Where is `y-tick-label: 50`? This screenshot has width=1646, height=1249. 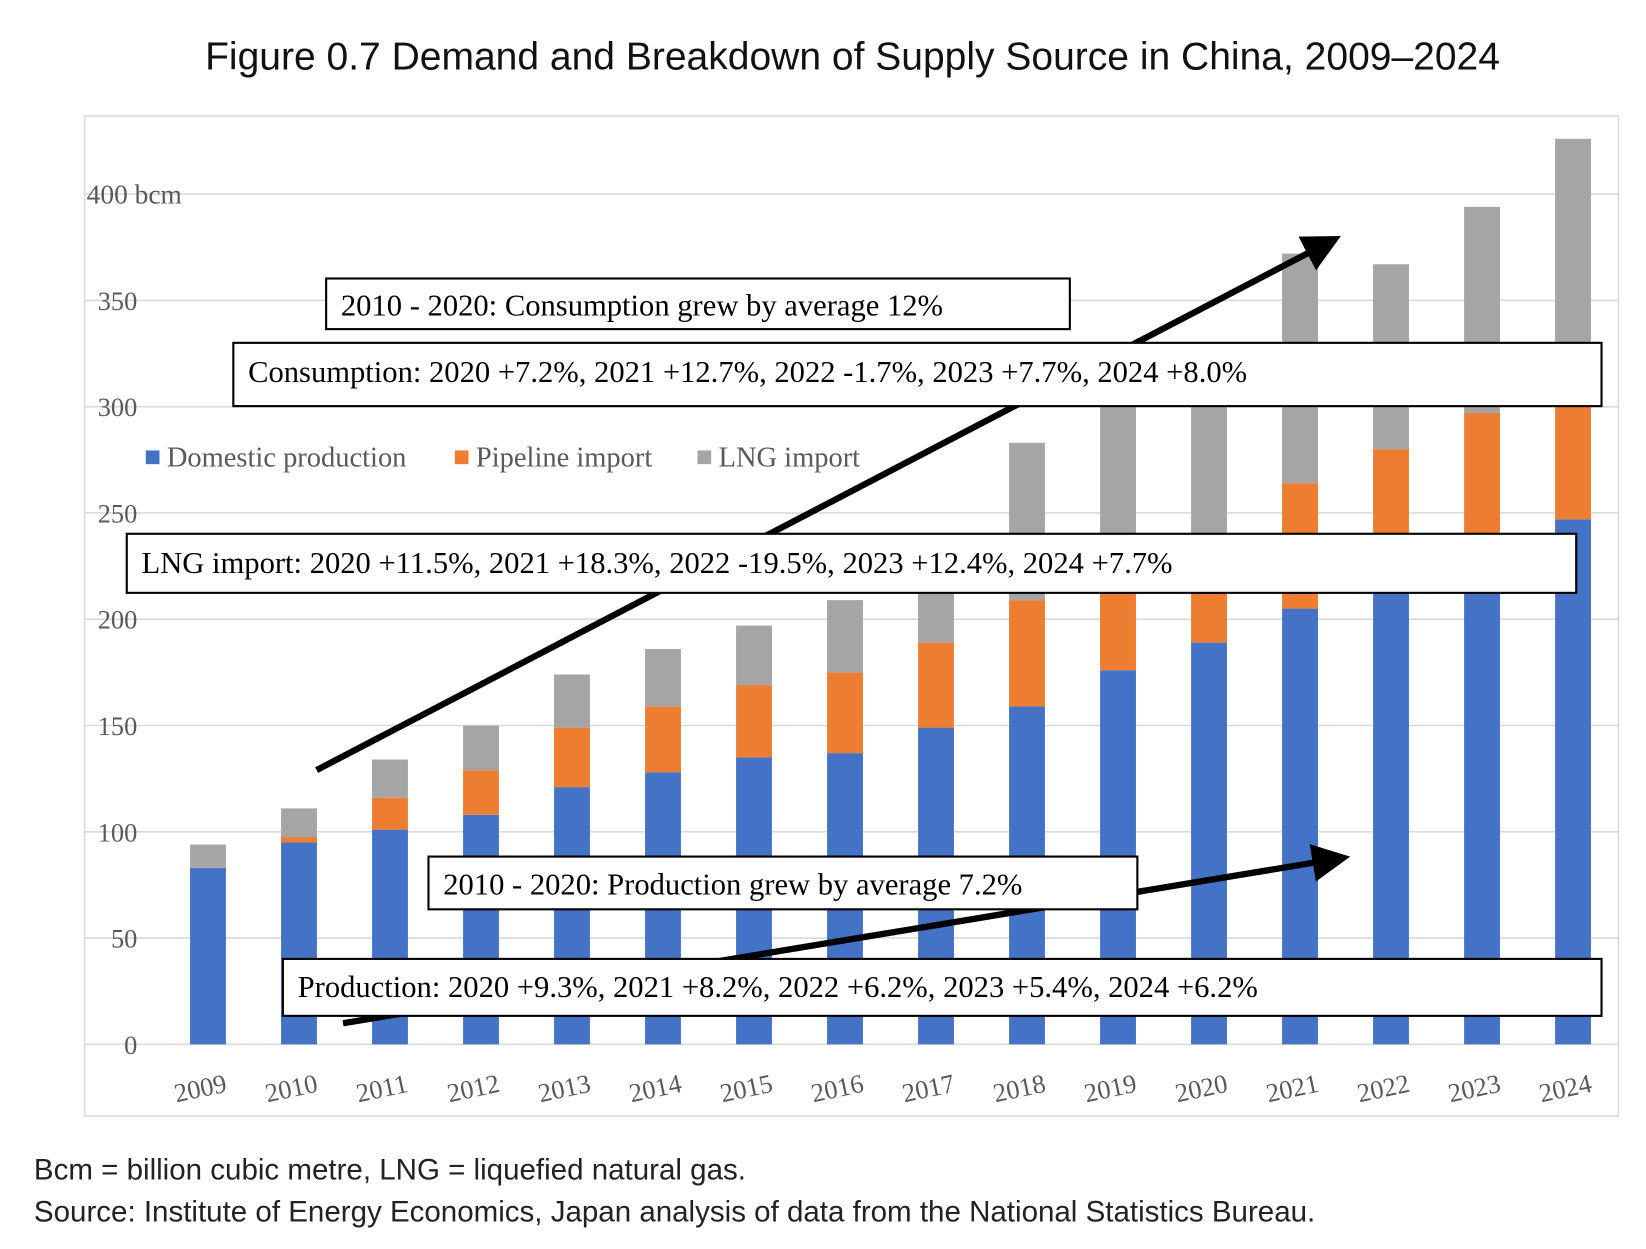
y-tick-label: 50 is located at coordinates (124, 939).